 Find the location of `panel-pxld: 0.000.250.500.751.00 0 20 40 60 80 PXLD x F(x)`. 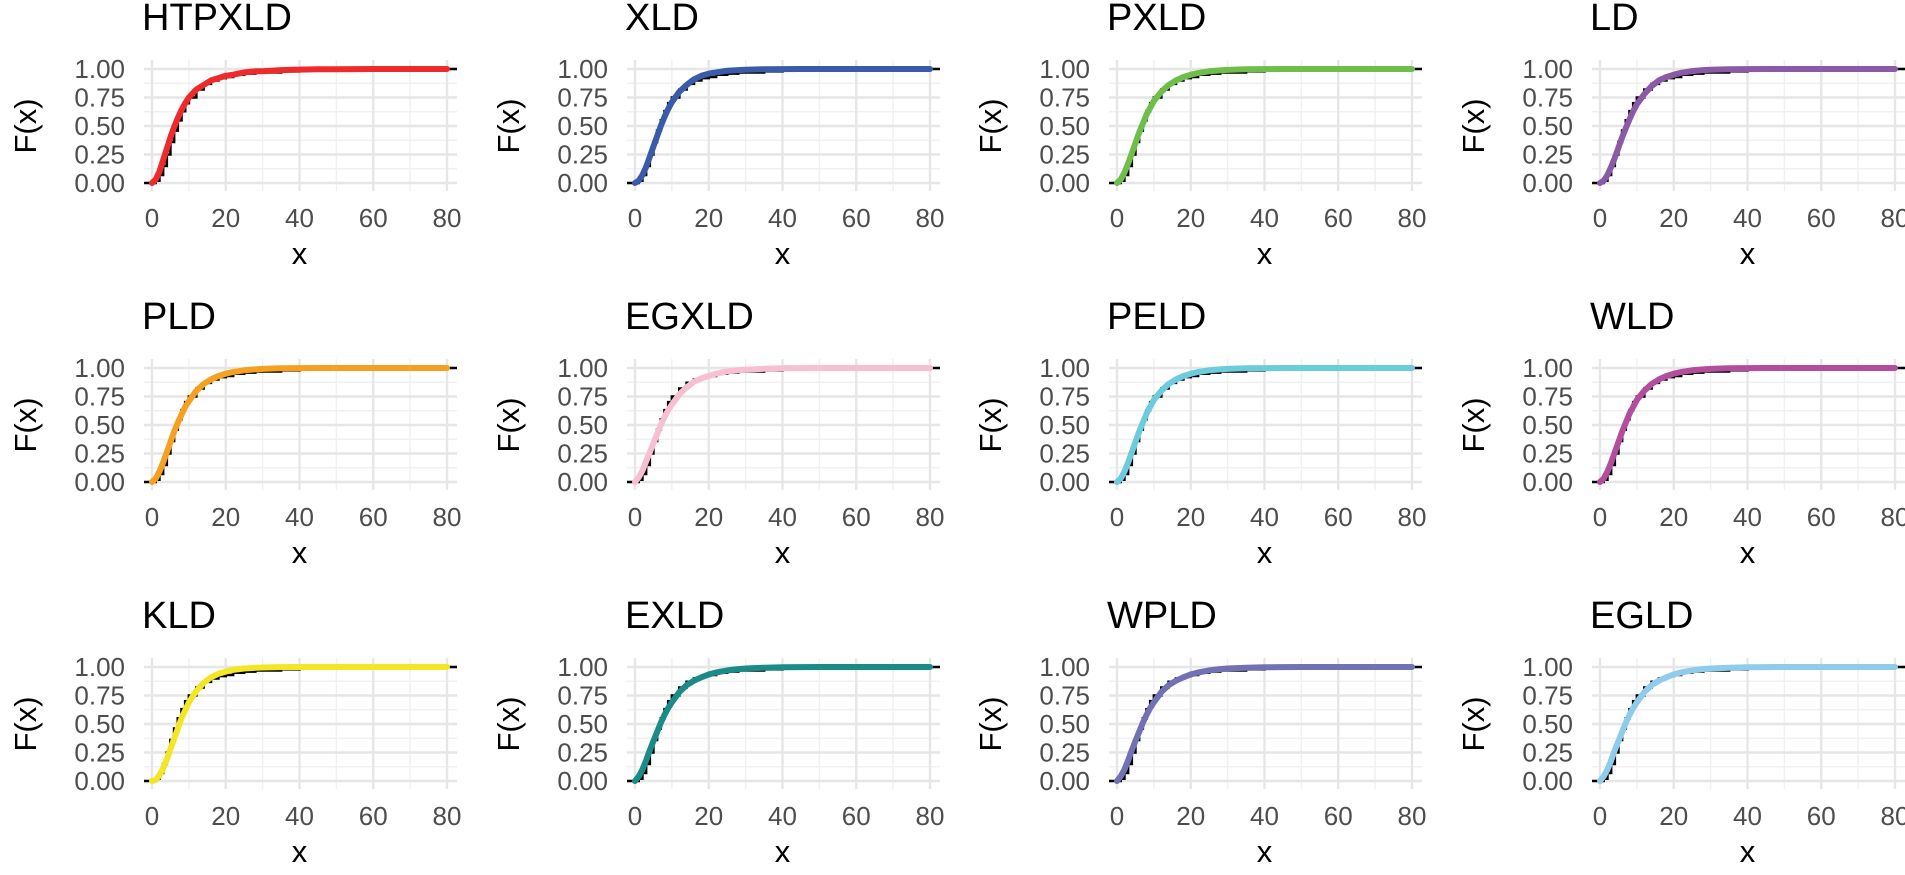

panel-pxld: 0.000.250.500.751.00 0 20 40 60 80 PXLD x F(x) is located at coordinates (1199, 135).